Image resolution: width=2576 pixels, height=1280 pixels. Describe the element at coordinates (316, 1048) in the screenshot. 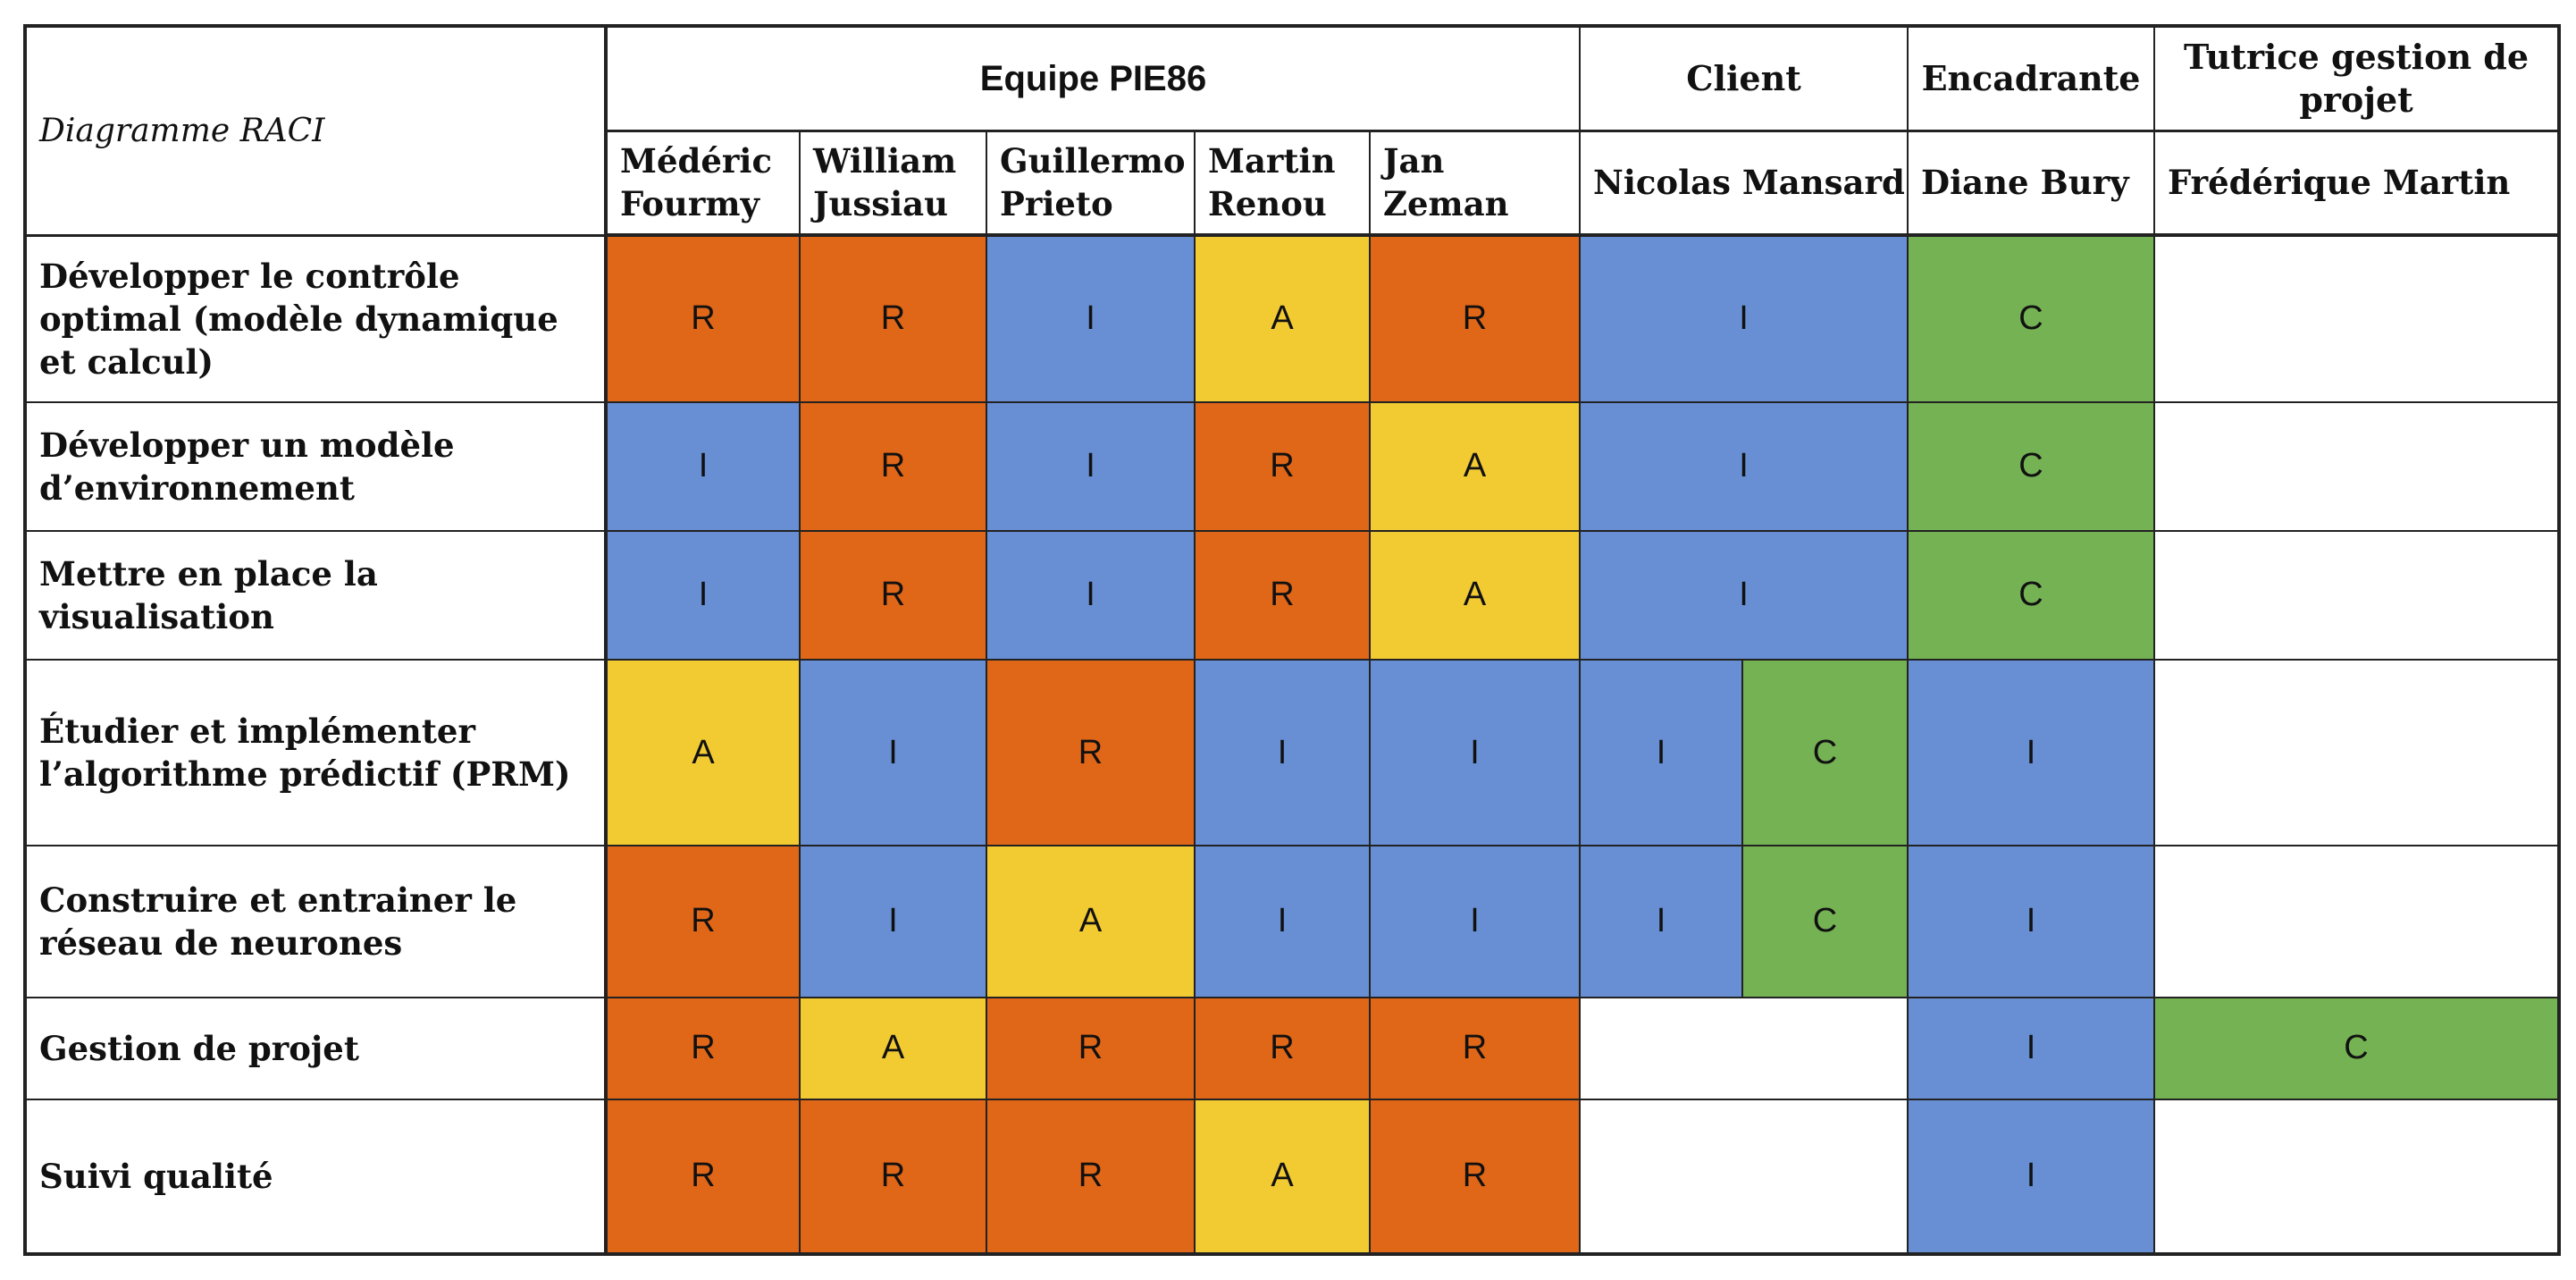

I see `task-label: Gestion de projet` at that location.